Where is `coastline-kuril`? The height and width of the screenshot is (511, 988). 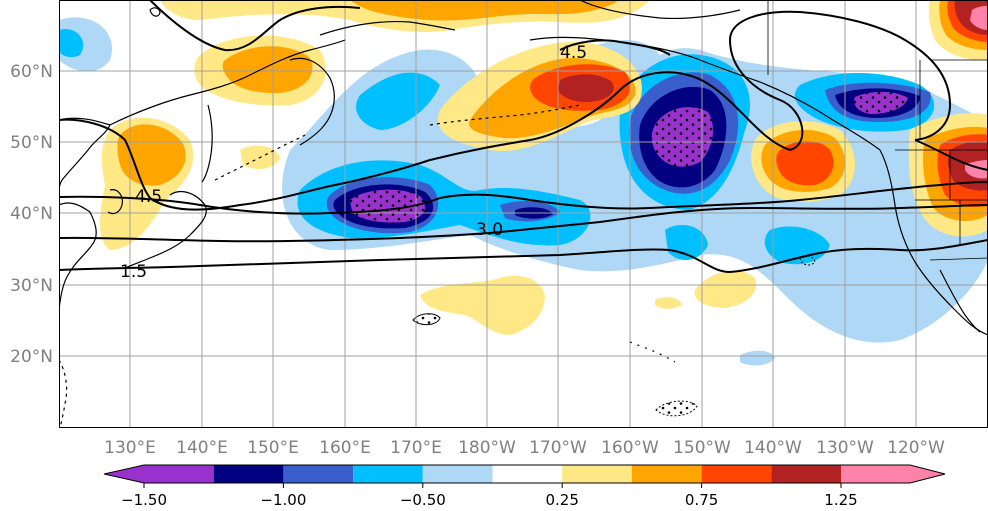 coastline-kuril is located at coordinates (260, 157).